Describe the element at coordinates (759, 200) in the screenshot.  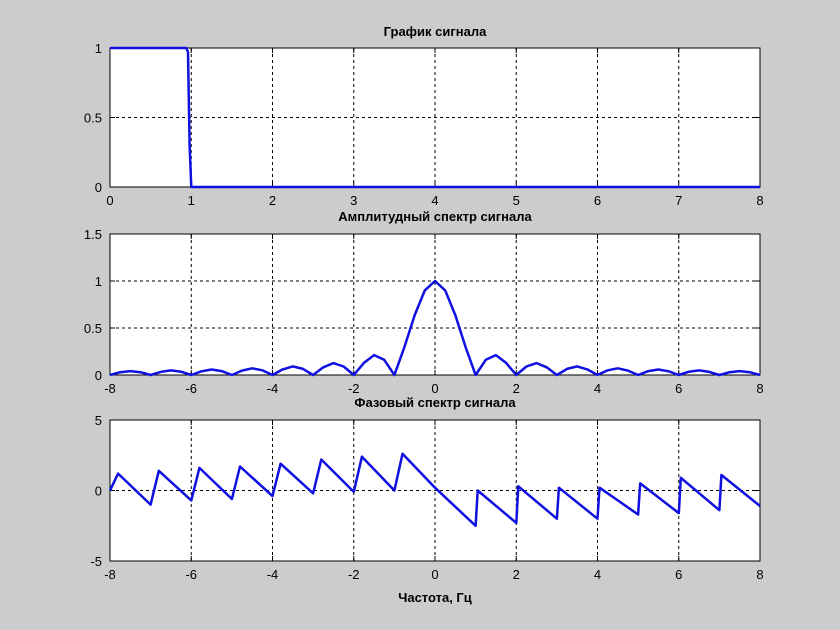
I see `signal-x-tick-label: 8` at that location.